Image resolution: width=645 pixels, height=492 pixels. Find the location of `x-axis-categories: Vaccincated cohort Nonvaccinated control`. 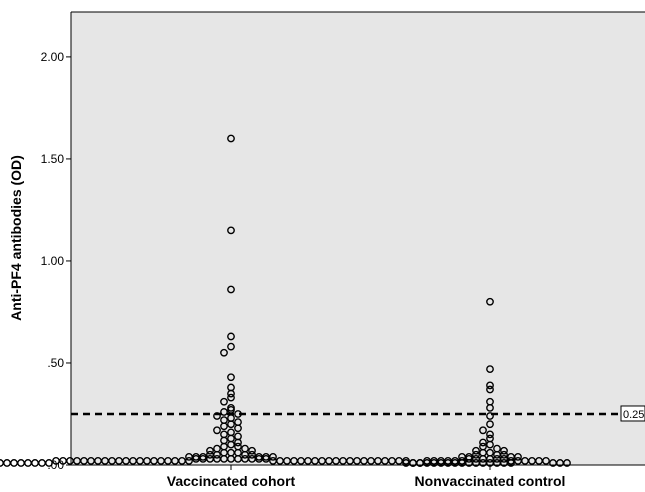

x-axis-categories: Vaccincated cohort Nonvaccinated control is located at coordinates (366, 477).